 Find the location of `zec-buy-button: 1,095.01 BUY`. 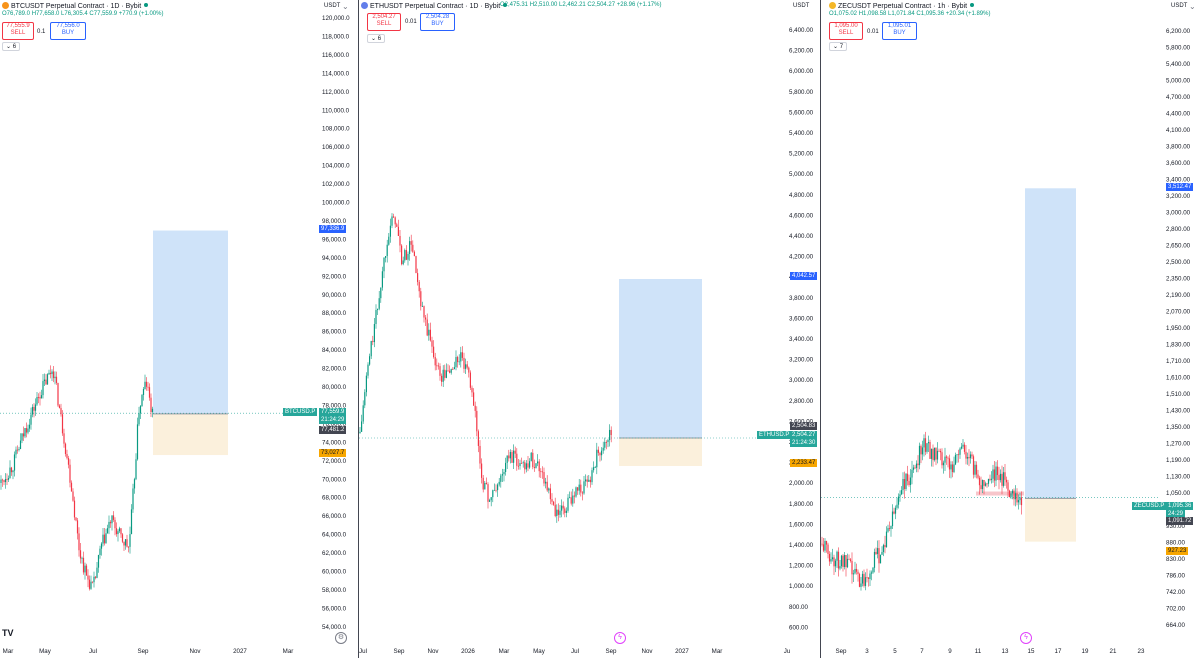

zec-buy-button: 1,095.01 BUY is located at coordinates (899, 31).